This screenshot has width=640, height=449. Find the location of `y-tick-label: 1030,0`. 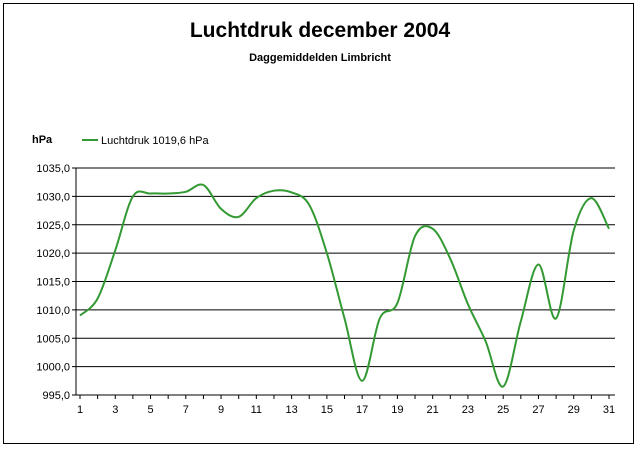

y-tick-label: 1030,0 is located at coordinates (53, 197).